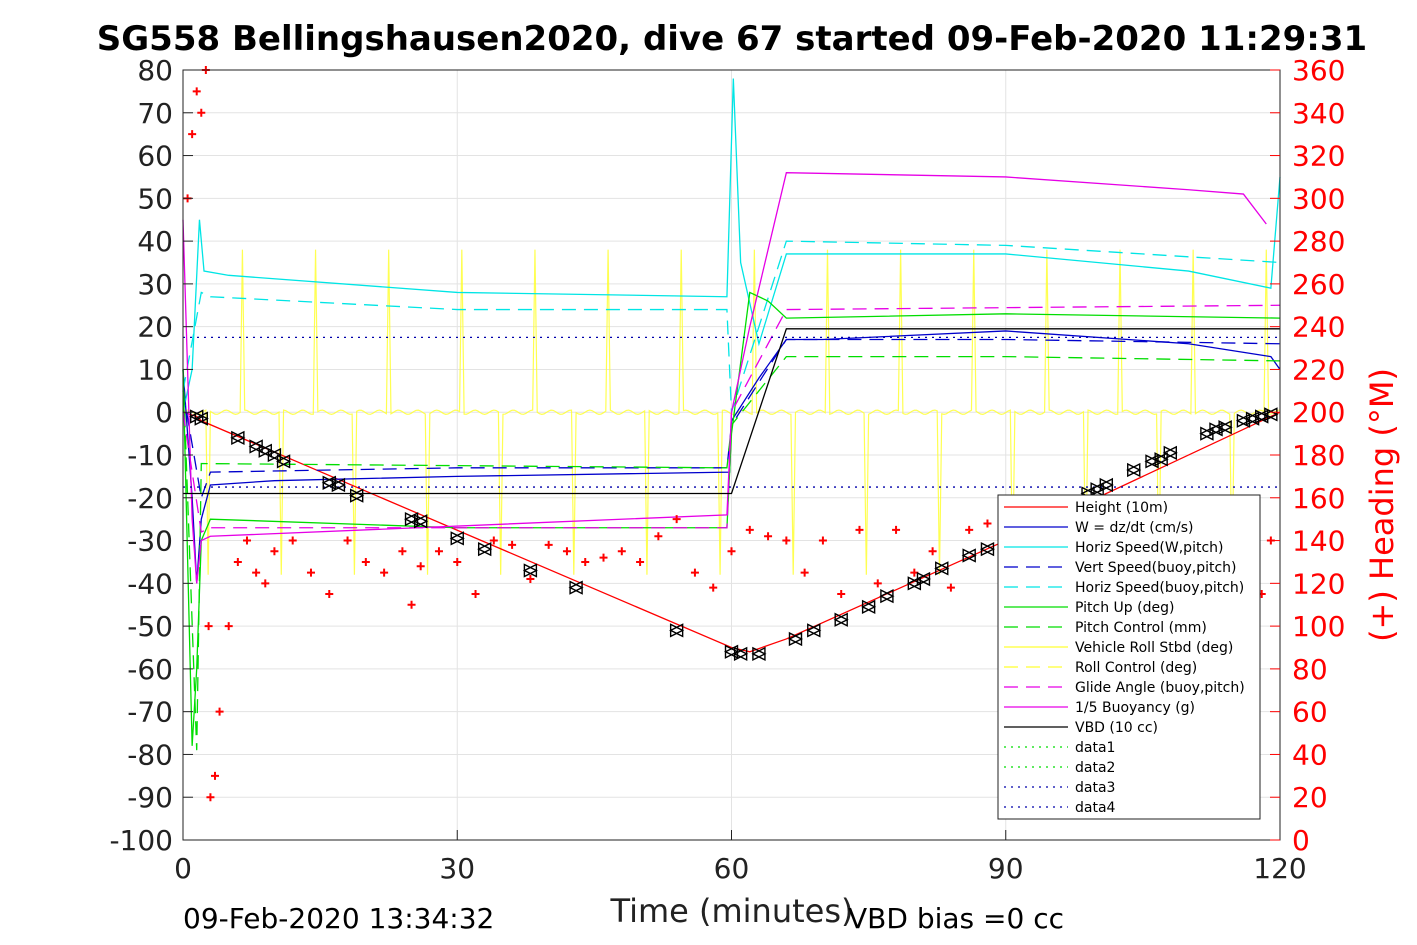 The width and height of the screenshot is (1417, 945). Describe the element at coordinates (1318, 70) in the screenshot. I see `right-y-tick-label: 360` at that location.